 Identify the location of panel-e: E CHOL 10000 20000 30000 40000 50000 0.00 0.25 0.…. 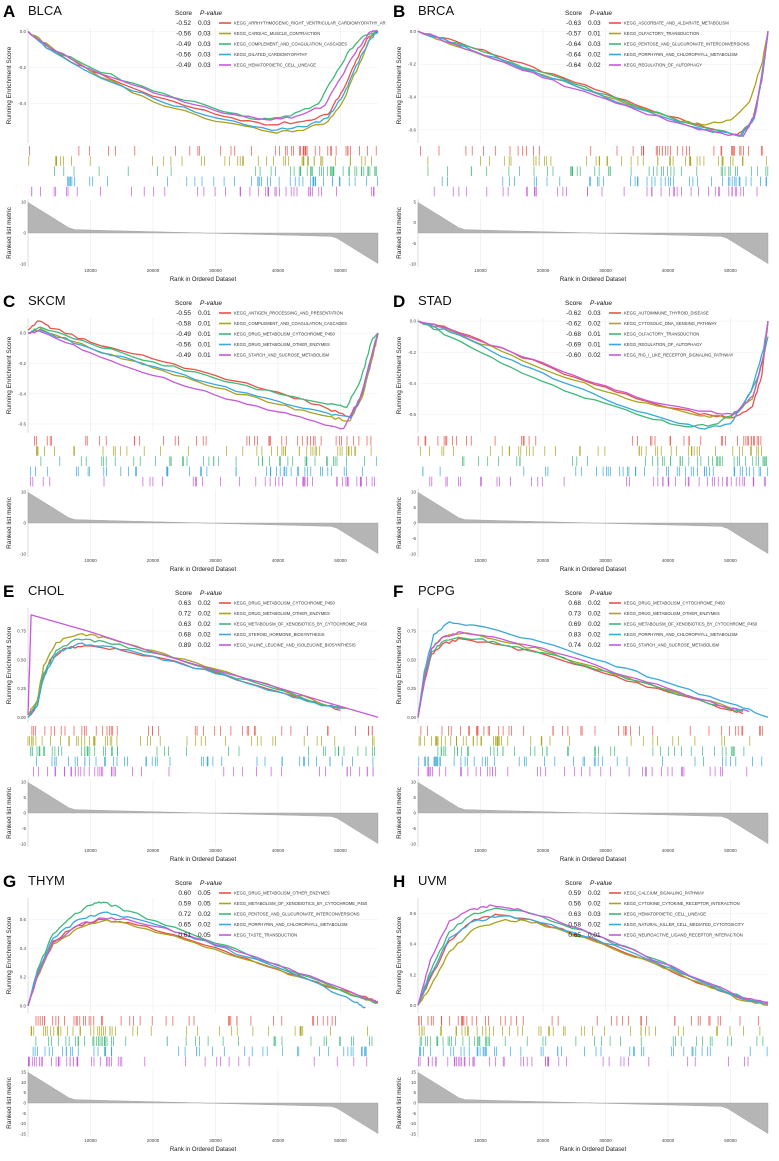
(194, 725).